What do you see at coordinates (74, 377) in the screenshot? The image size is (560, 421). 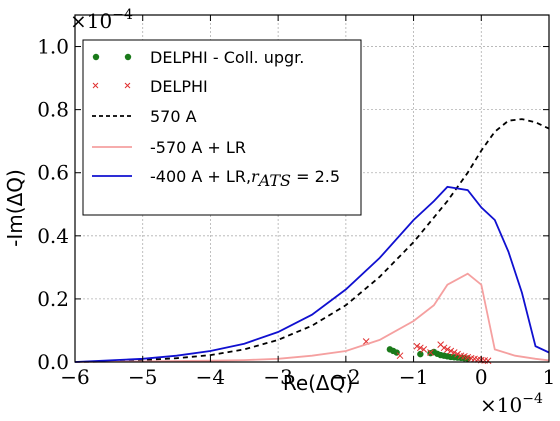 I see `x-tick-label: −6` at bounding box center [74, 377].